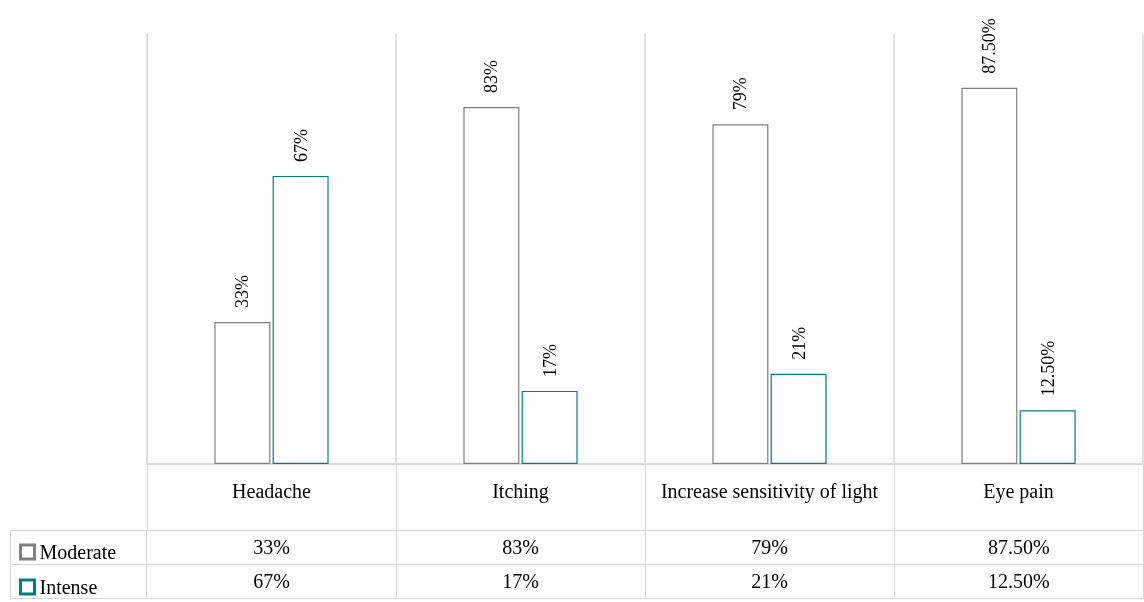 The width and height of the screenshot is (1144, 602). I want to click on x-tick-label: Eye pain, so click(1018, 491).